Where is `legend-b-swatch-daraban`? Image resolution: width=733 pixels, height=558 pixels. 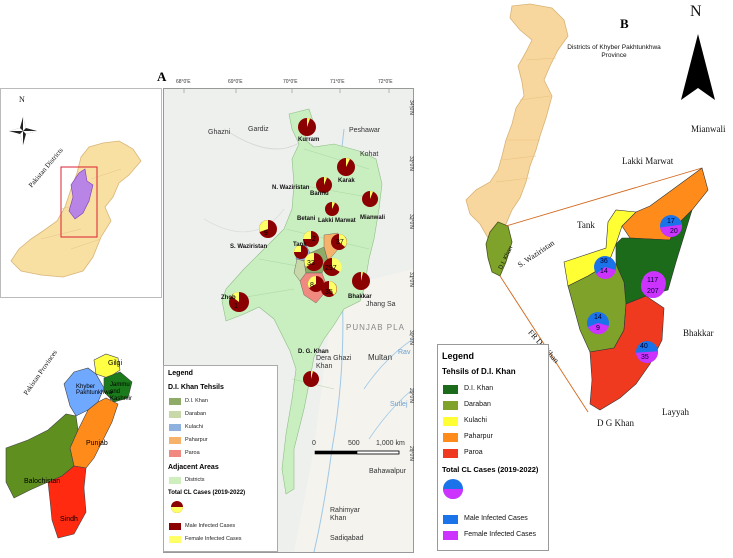
legend-b-swatch-daraban is located at coordinates (450, 405).